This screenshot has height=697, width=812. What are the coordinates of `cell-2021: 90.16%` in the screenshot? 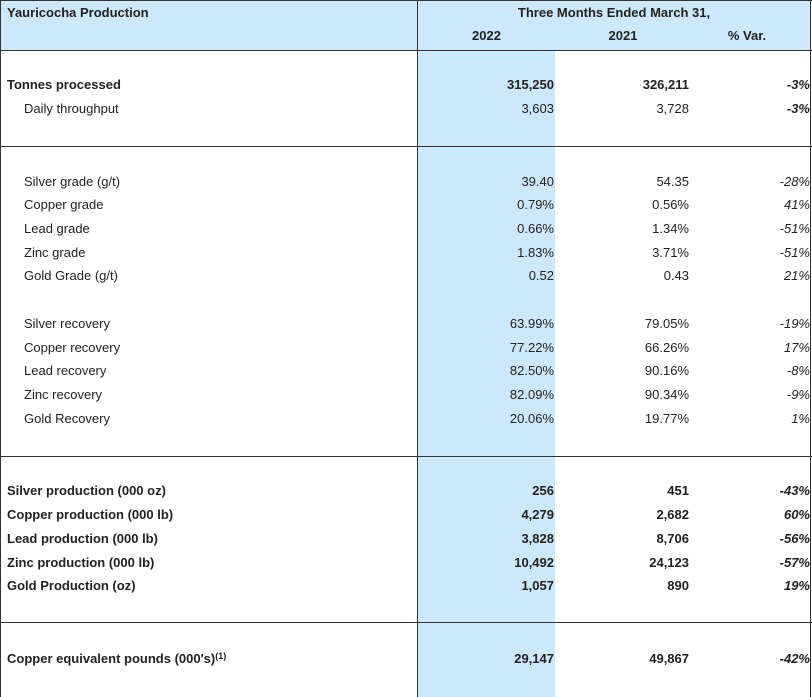 It's located at (666, 370).